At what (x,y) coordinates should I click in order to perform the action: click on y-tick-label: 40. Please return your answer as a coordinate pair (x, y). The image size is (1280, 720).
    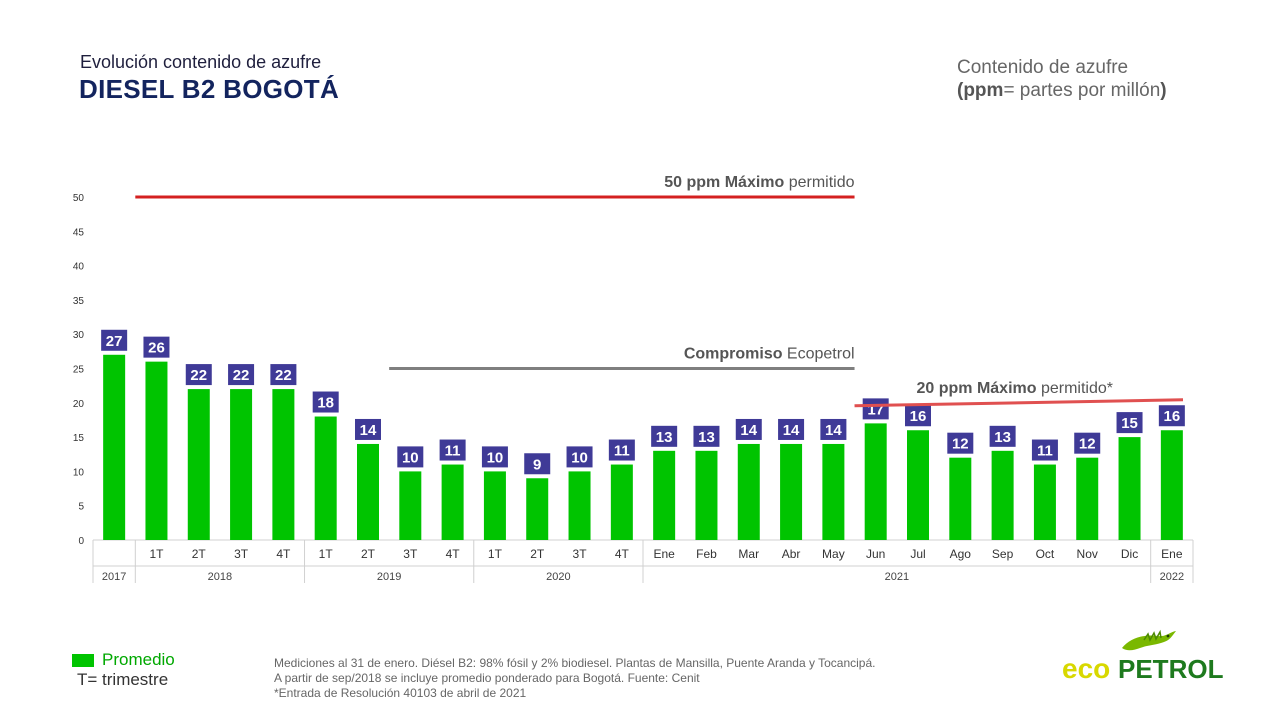
    Looking at the image, I should click on (79, 267).